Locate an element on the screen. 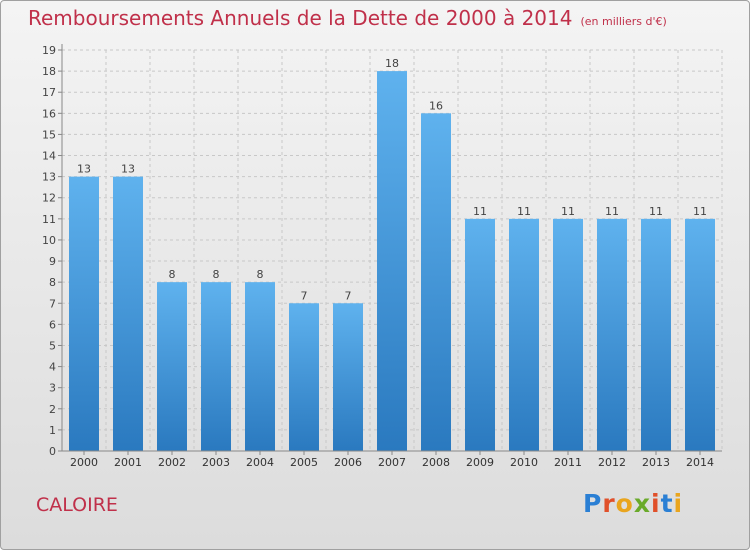 This screenshot has height=550, width=750. logo-letter: P is located at coordinates (593, 503).